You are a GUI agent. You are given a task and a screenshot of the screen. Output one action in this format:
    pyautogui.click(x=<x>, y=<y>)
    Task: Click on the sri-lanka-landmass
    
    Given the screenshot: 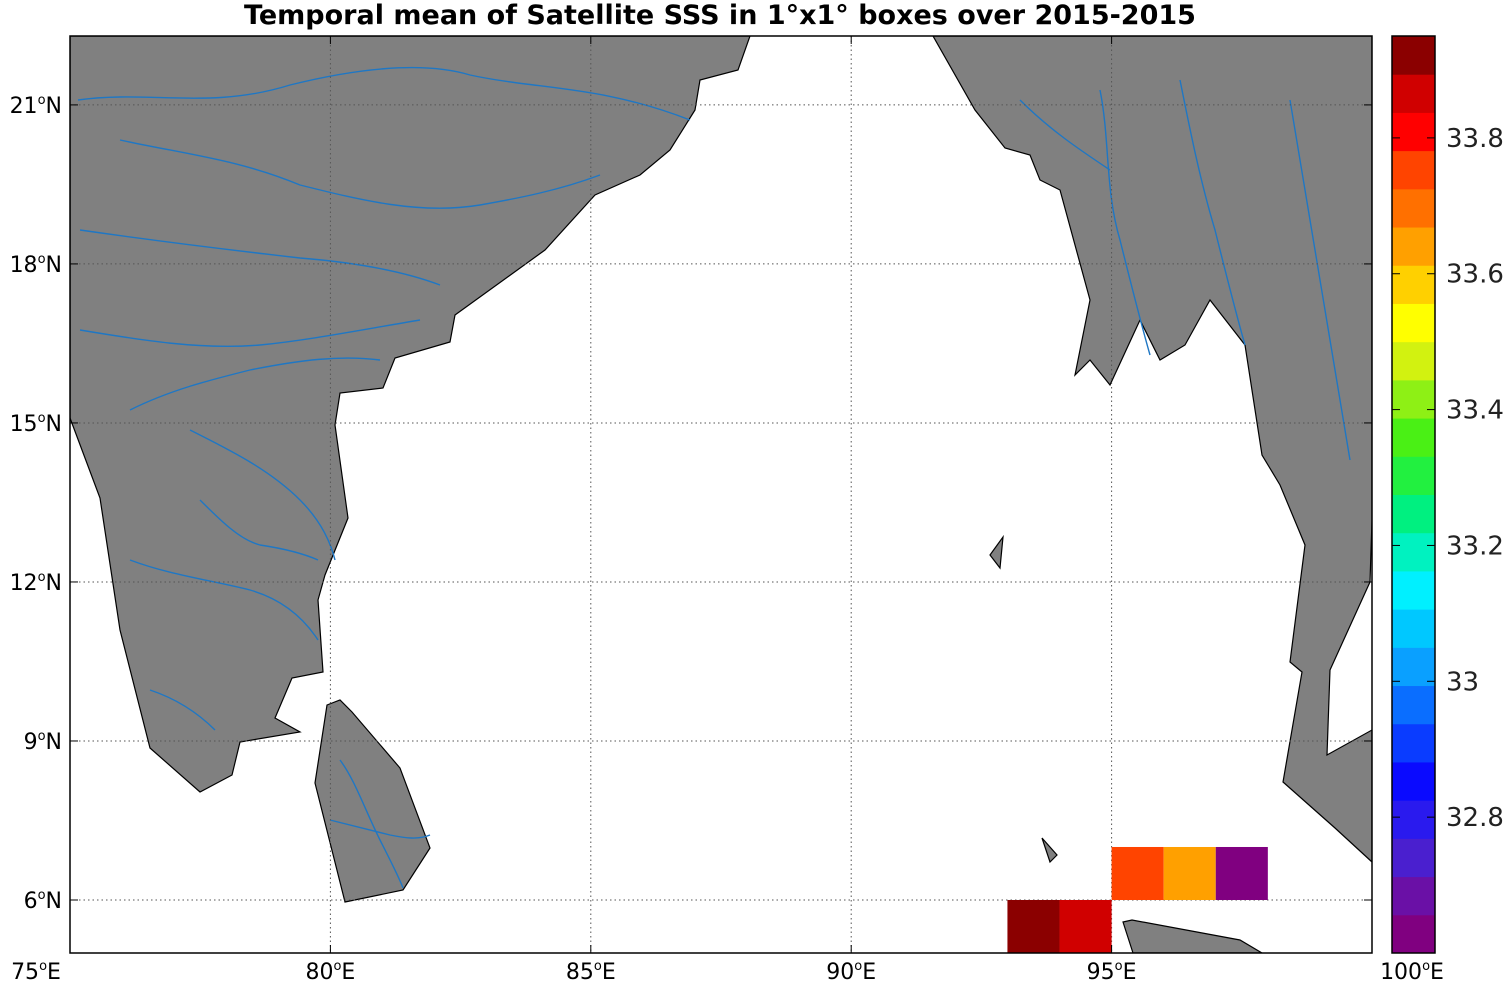 What is the action you would take?
    pyautogui.click(x=372, y=801)
    